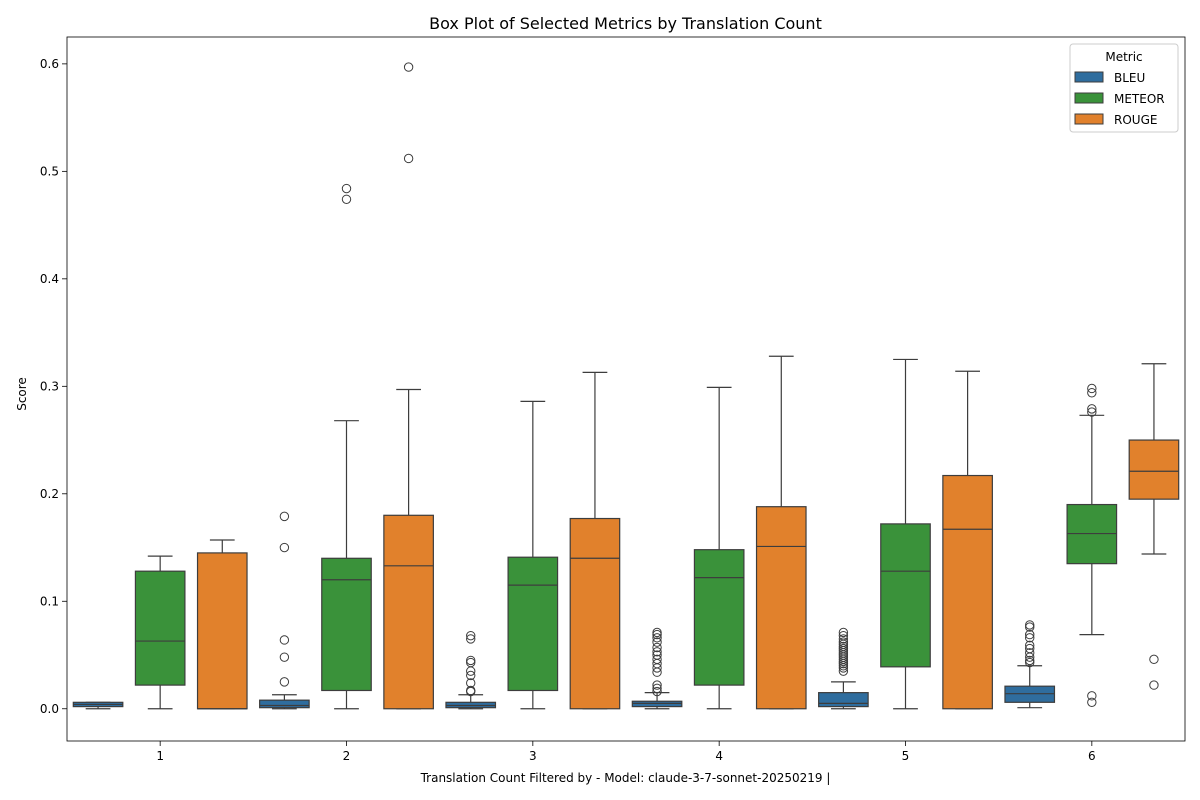 This screenshot has height=800, width=1200. I want to click on legend-label-bleu: BLEU, so click(1129, 78).